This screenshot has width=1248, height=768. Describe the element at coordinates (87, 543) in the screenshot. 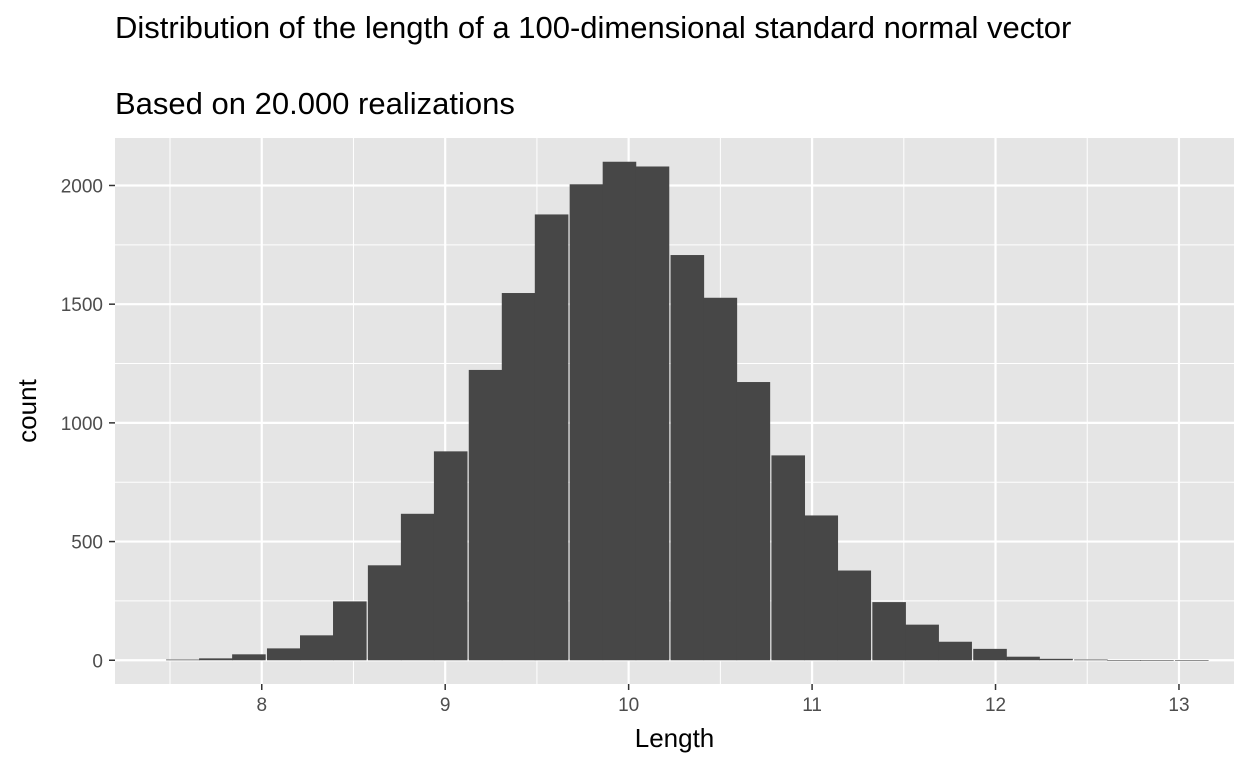

I see `y-tick-label: 500` at that location.